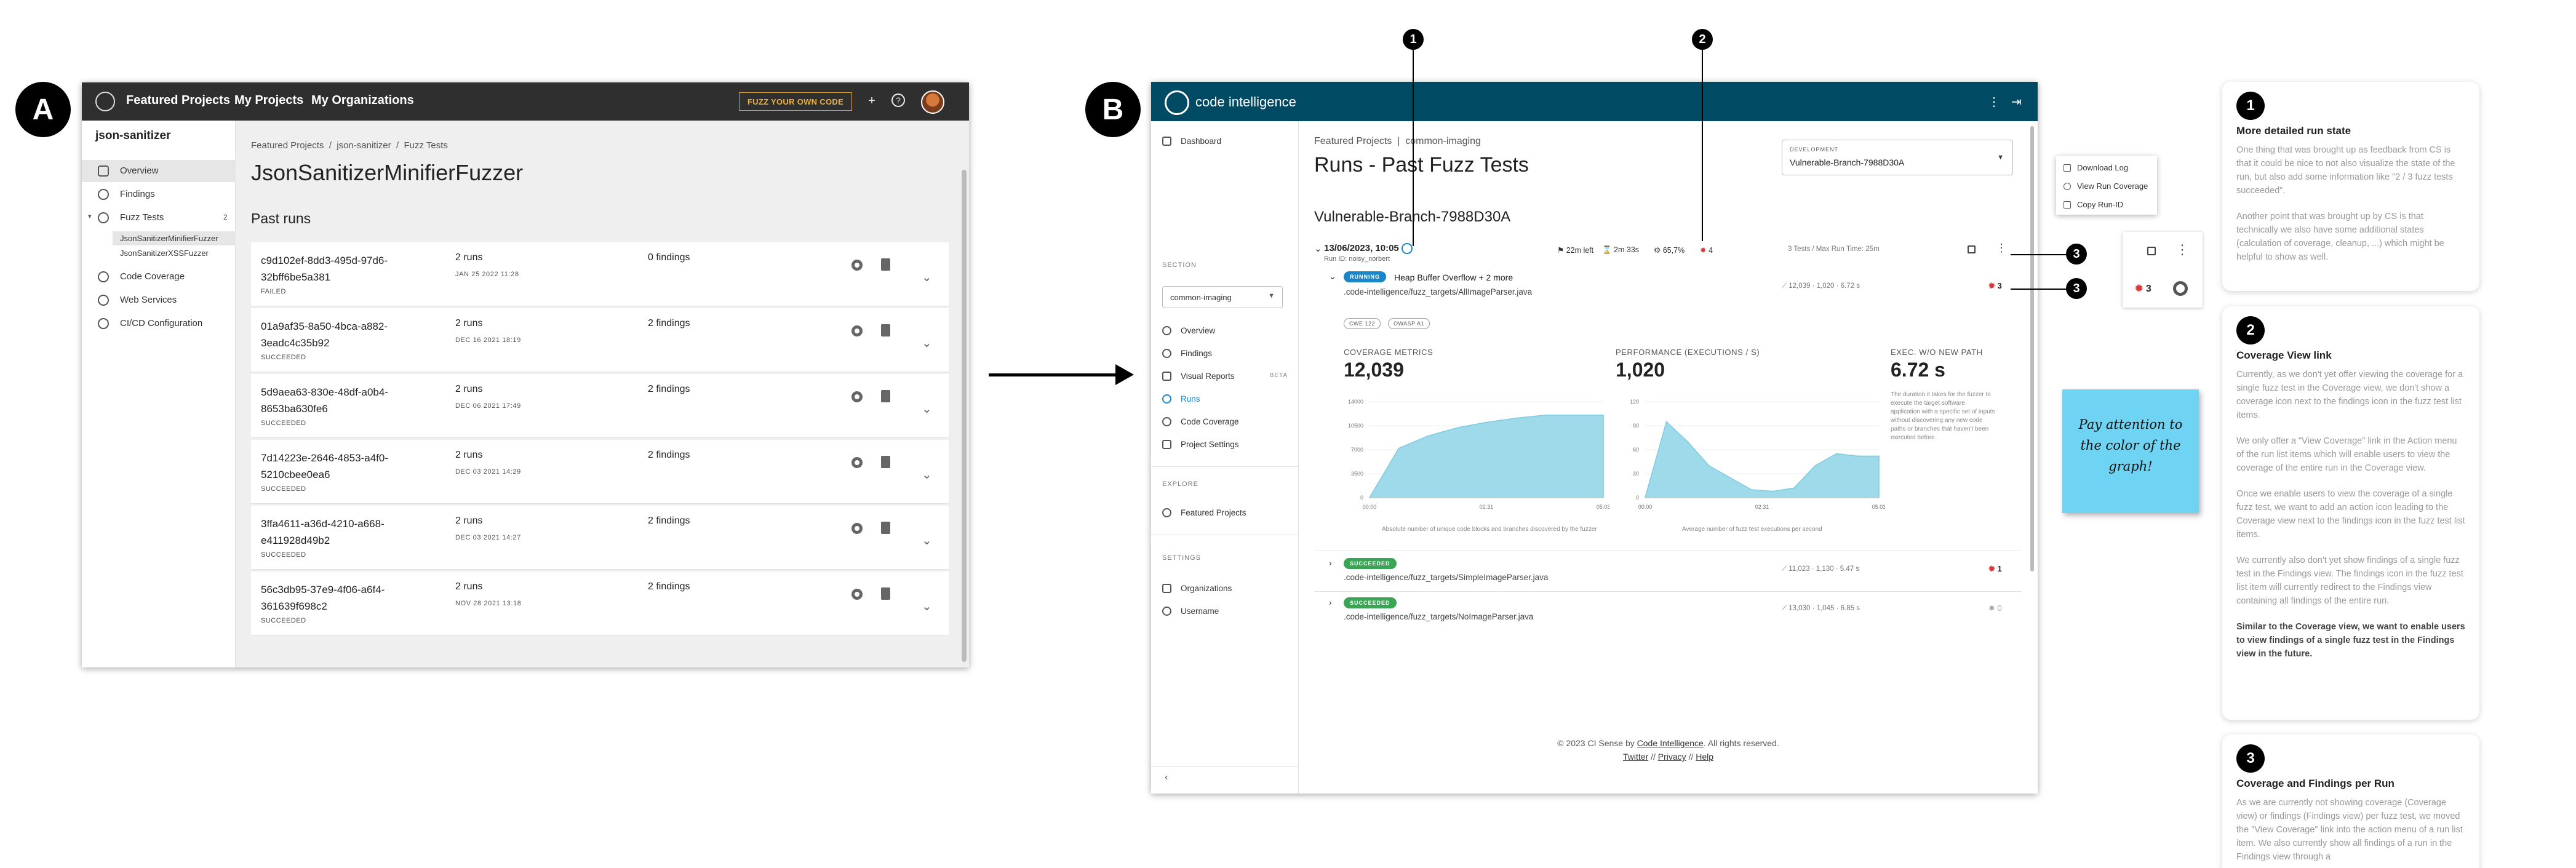  Describe the element at coordinates (159, 218) in the screenshot. I see `sidebar-item-fuzz-tests: ▾ Fuzz Tests 2` at that location.